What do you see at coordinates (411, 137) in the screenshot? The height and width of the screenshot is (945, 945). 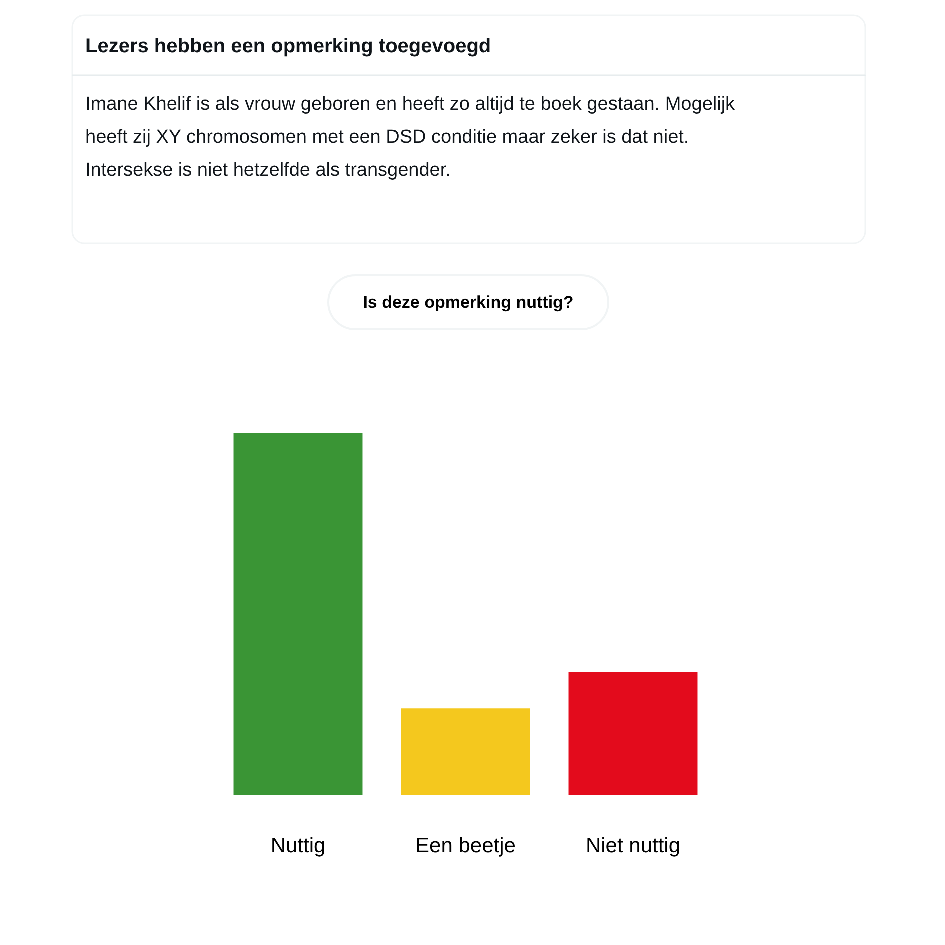 I see `chart-subtitle: Imane Khelif is als vrouw geboren en heeft zo altijd te boek gestaan. Mogelijk heeft zij XY chromosomen met een DSD conditie maar zeker is dat niet. Intersekse is niet hetzelfde als transgender.` at bounding box center [411, 137].